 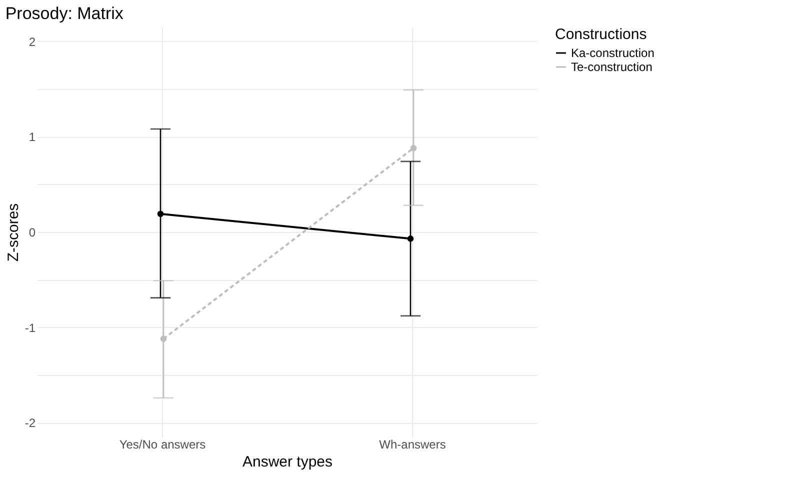 I want to click on y-tick-label: -2, so click(x=30, y=423).